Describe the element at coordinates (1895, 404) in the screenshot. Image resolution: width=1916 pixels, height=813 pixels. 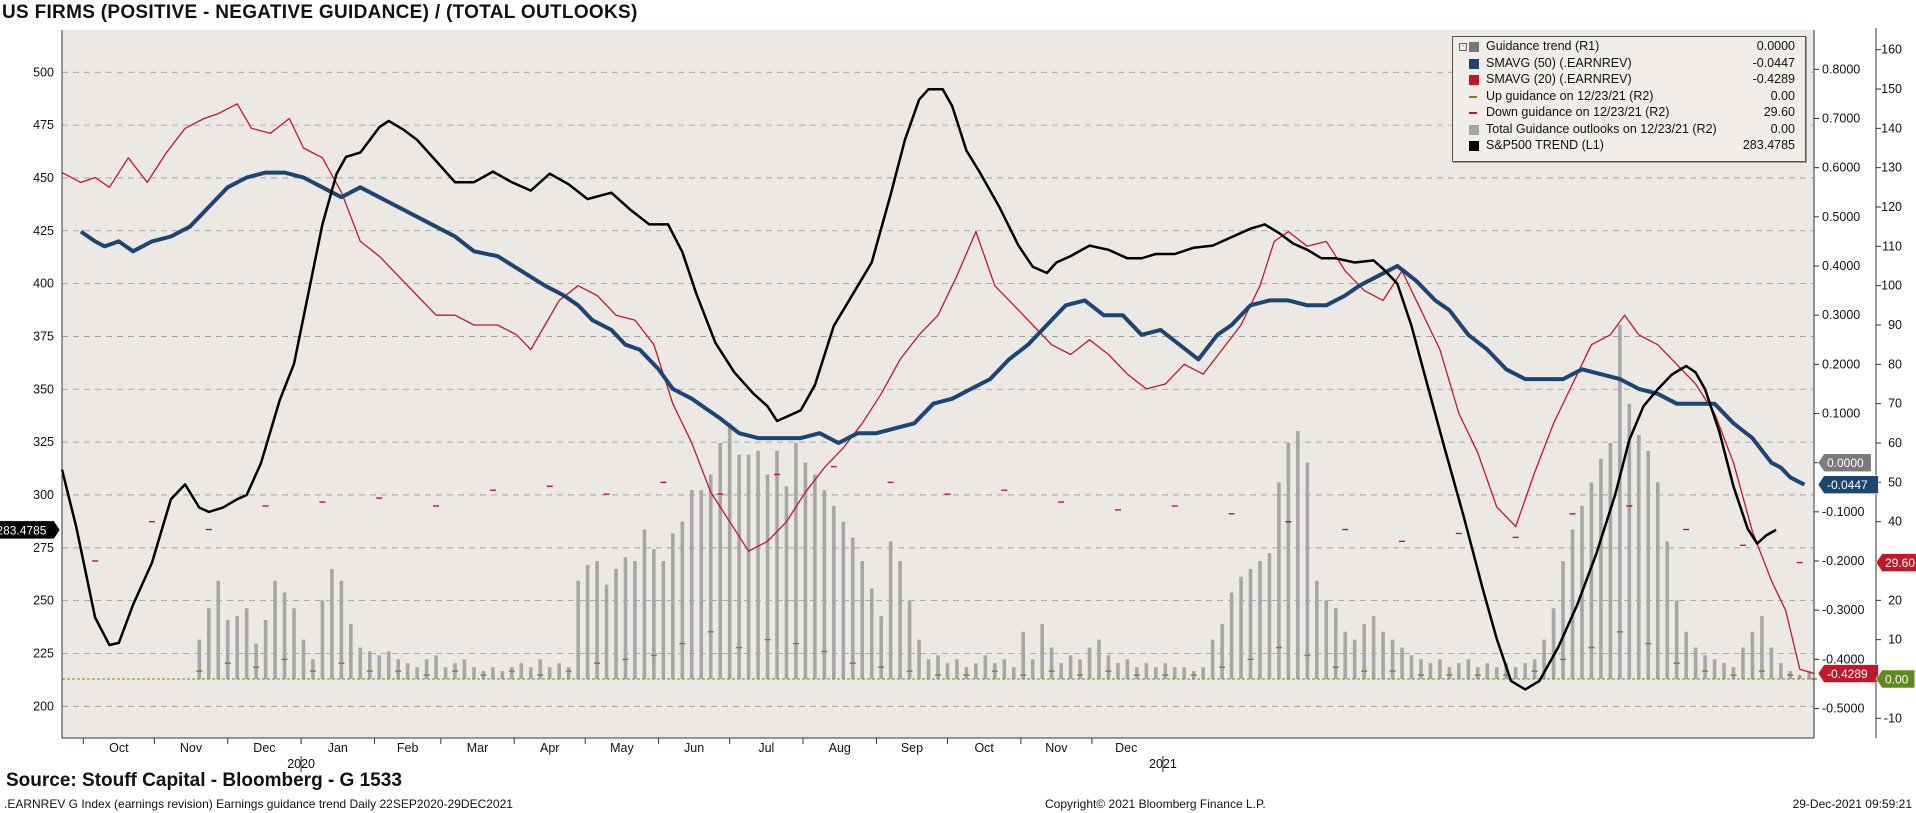
I see `y-r2-tick-label: 70` at that location.